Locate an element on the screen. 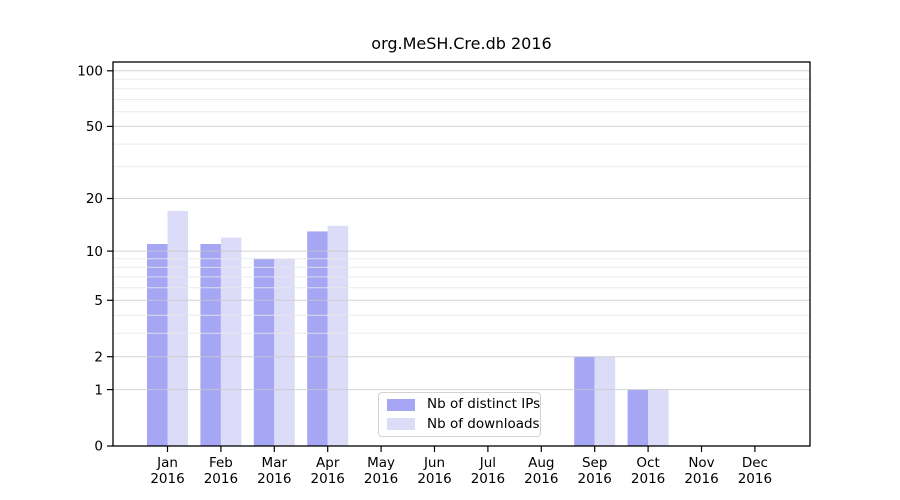 The width and height of the screenshot is (900, 500). y-tick-label: 5 is located at coordinates (98, 301).